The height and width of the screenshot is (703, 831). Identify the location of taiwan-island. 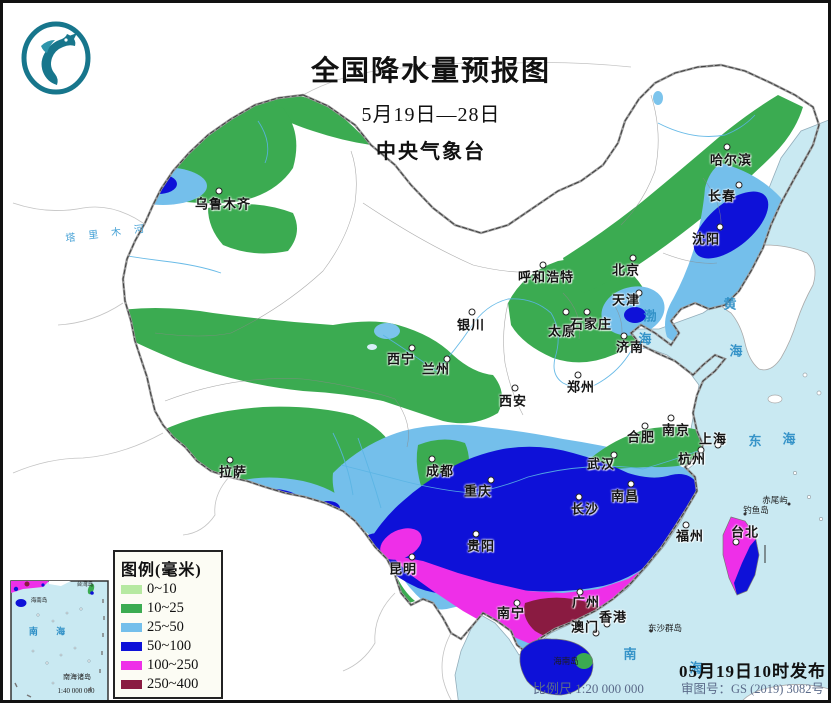
(744, 556).